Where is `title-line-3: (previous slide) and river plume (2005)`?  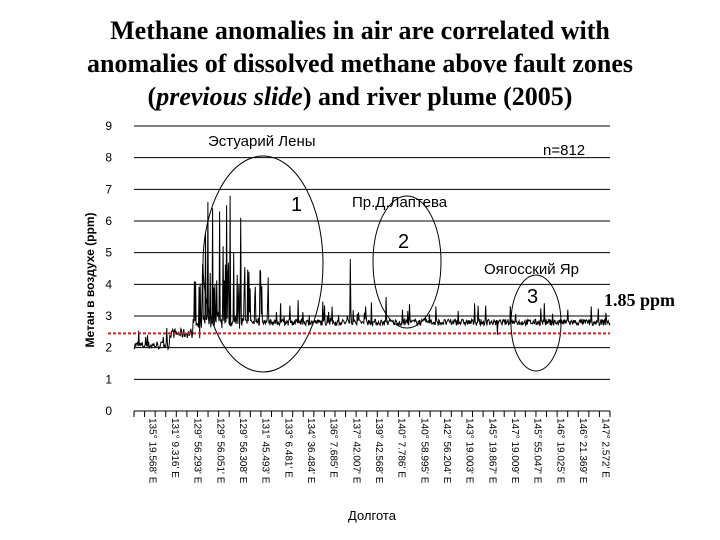 title-line-3: (previous slide) and river plume (2005) is located at coordinates (360, 96).